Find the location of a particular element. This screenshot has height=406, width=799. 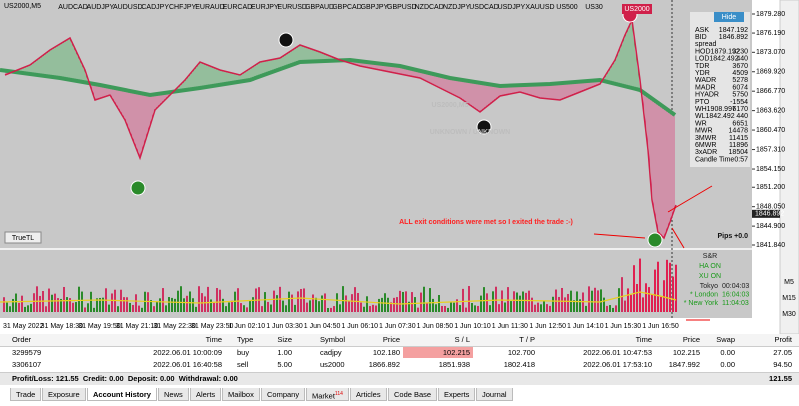

symbol-button: GBPAUD is located at coordinates (319, 7).